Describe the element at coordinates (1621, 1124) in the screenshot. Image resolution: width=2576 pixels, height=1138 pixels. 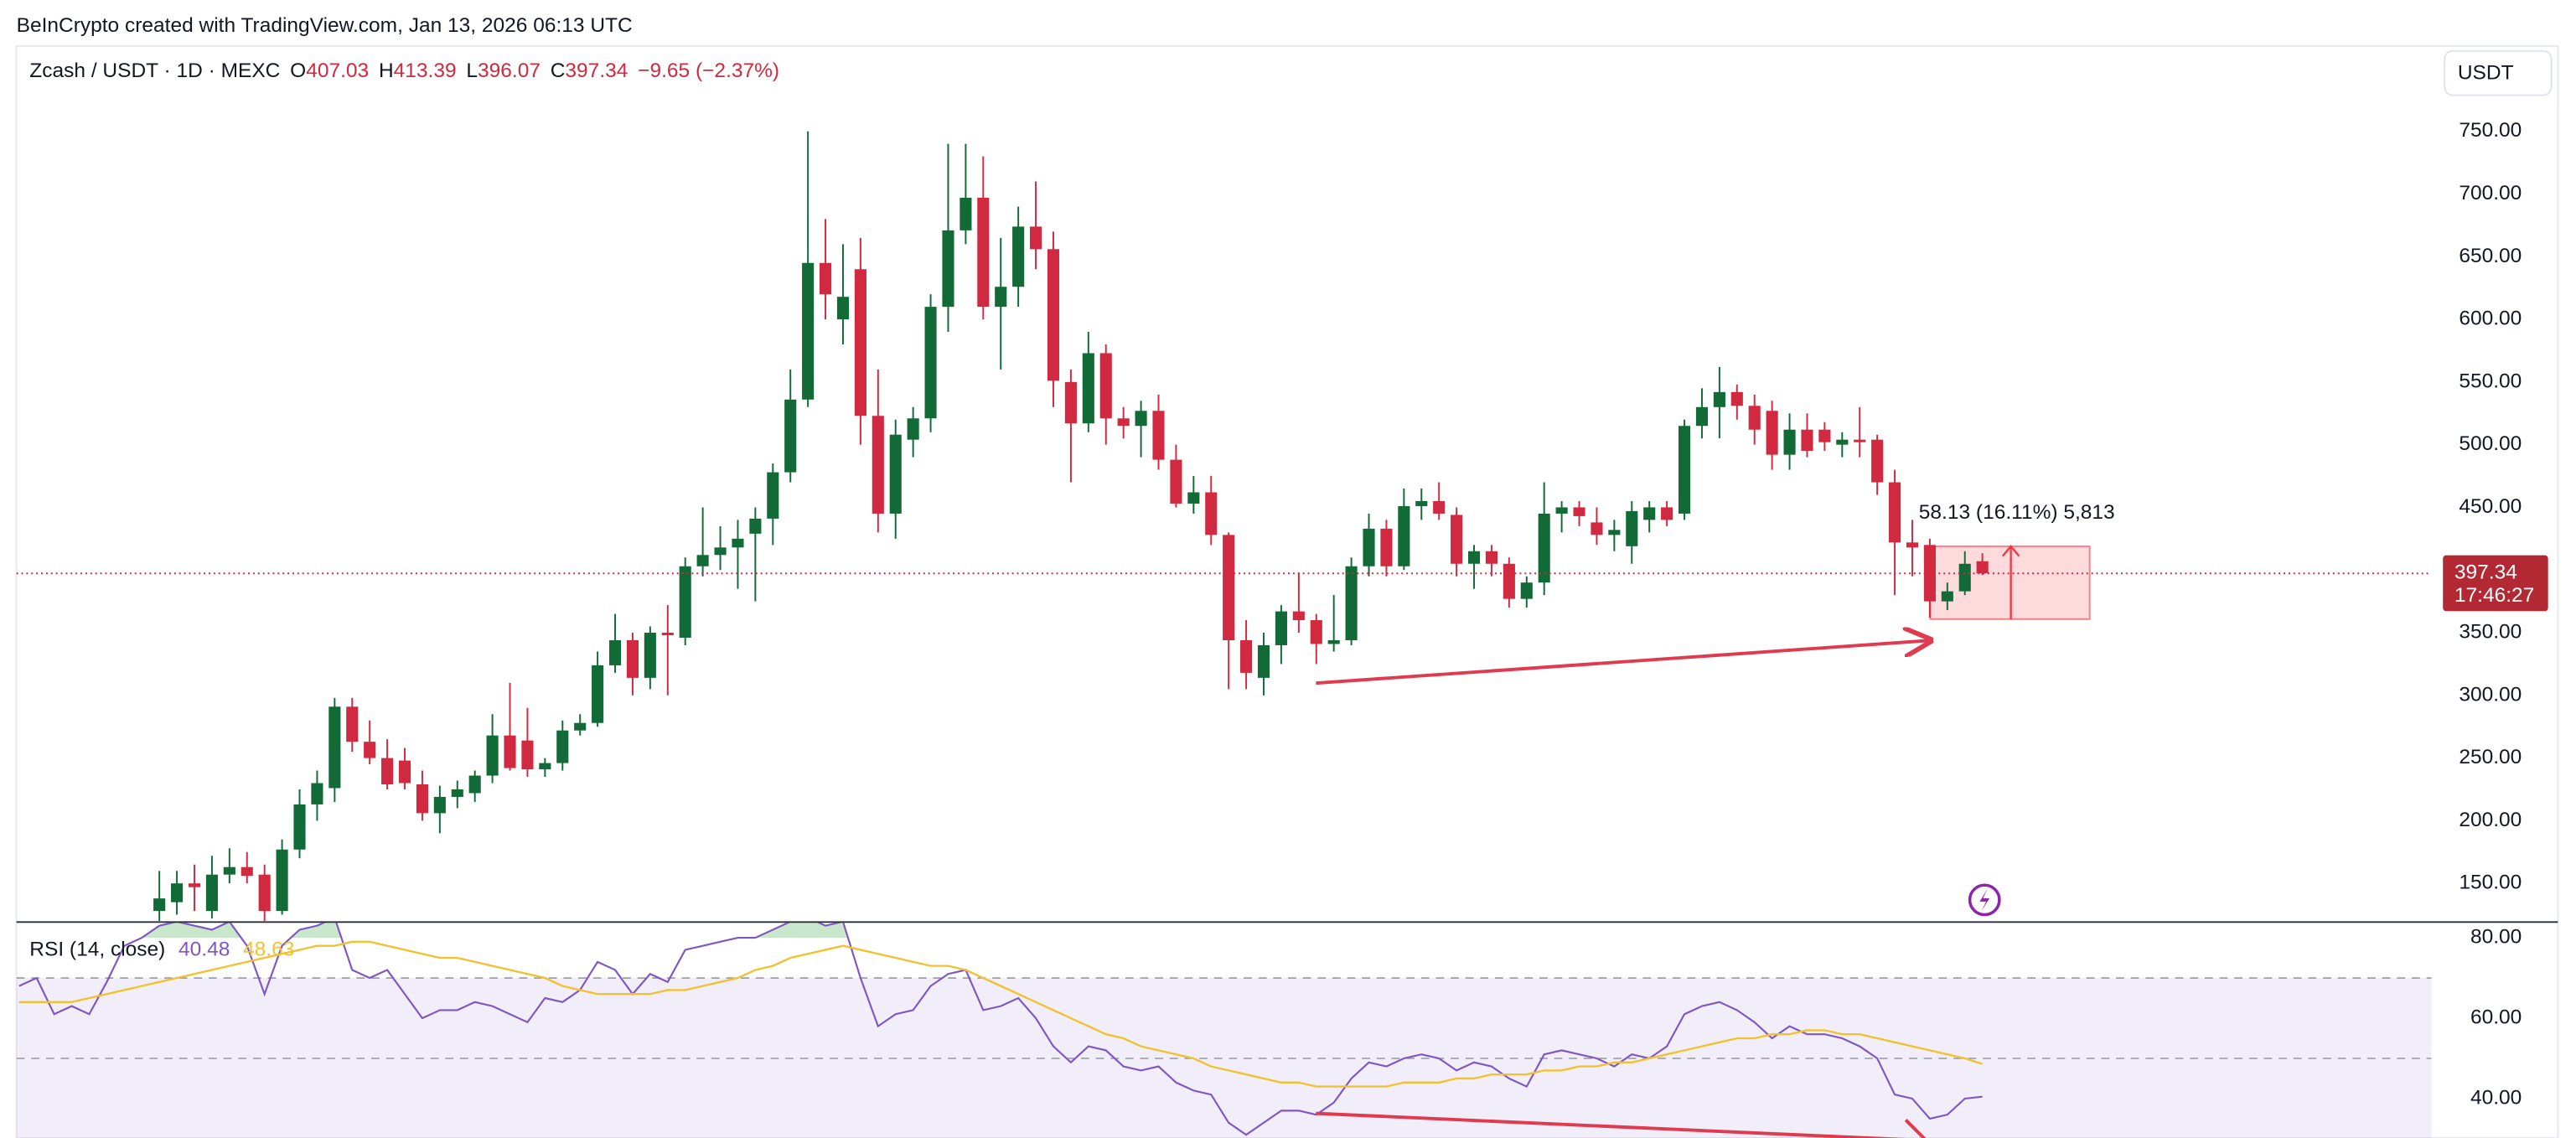
I see `rsi-trend` at that location.